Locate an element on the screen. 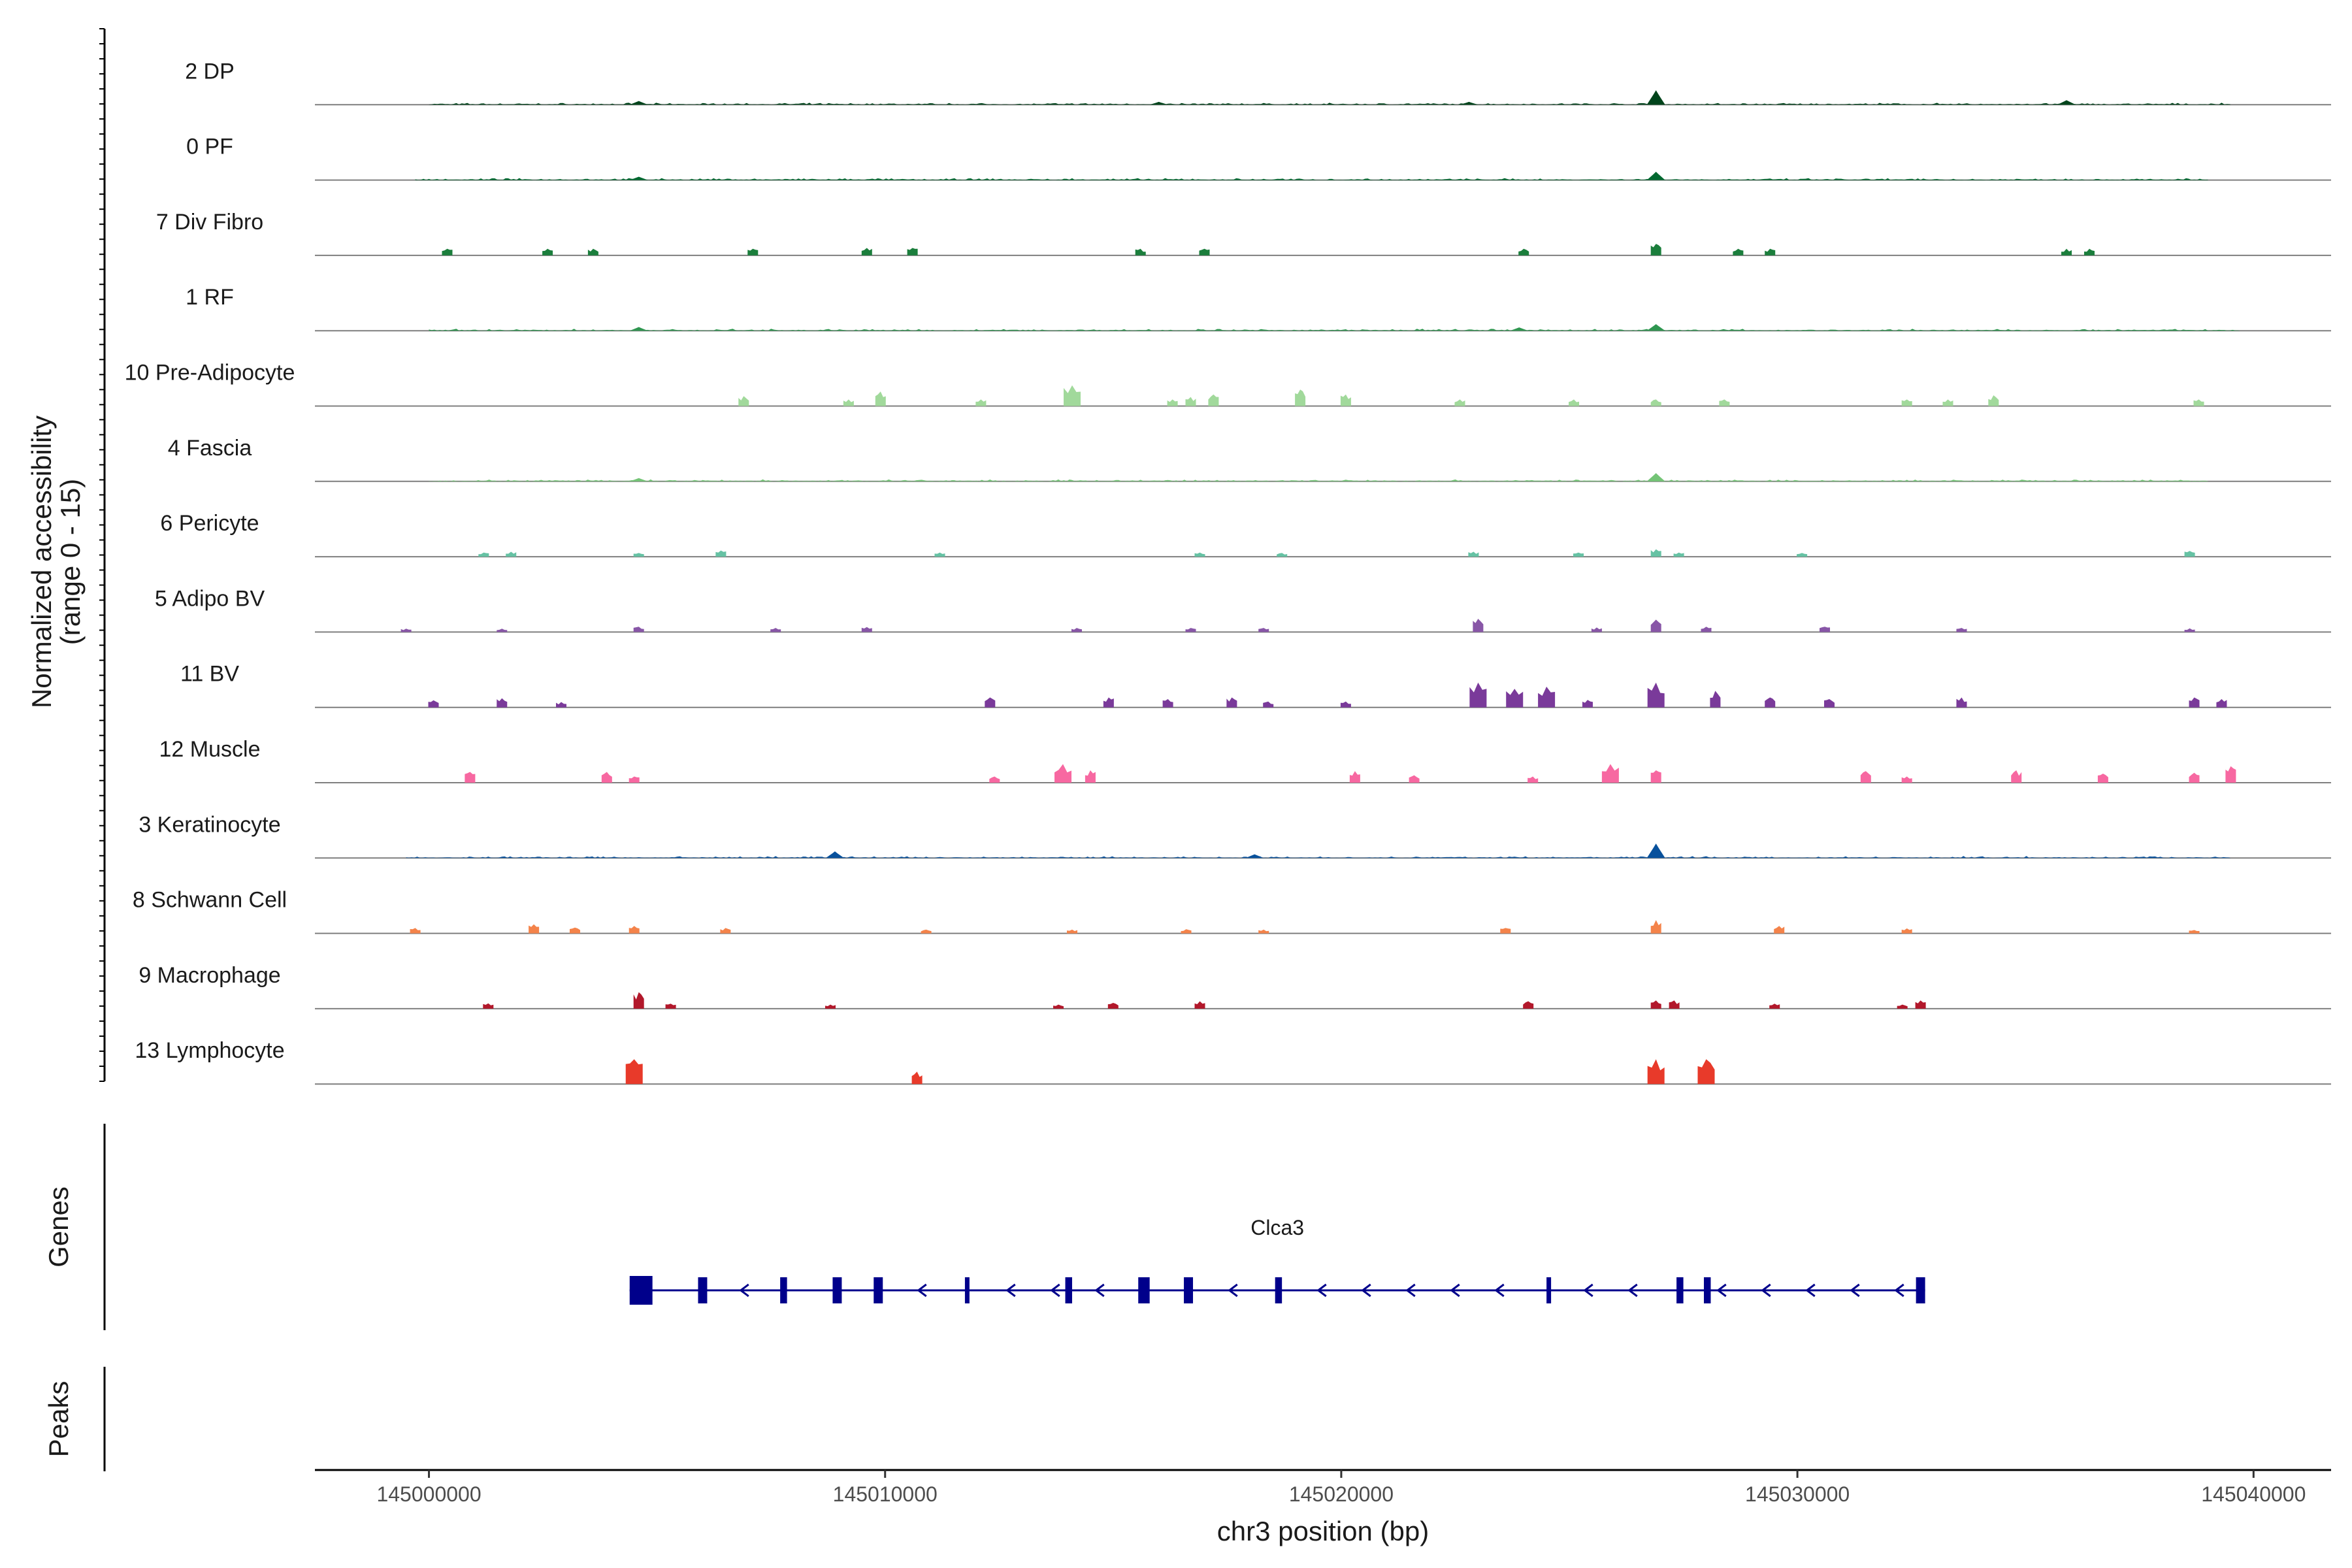 This screenshot has width=2352, height=1568. y-axis-title: Normalized accessibility is located at coordinates (41, 562).